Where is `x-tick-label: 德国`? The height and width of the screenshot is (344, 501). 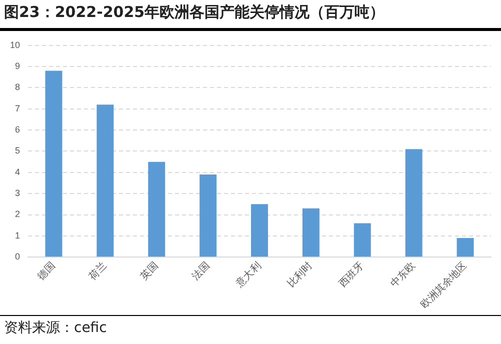
x-tick-label: 德国 is located at coordinates (47, 271).